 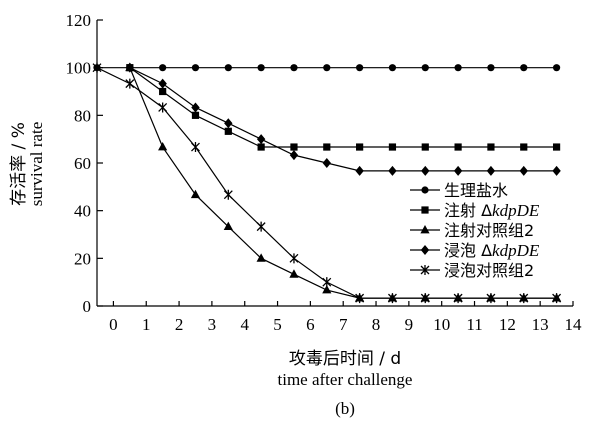 I want to click on x-tick-label: 6, so click(x=310, y=324).